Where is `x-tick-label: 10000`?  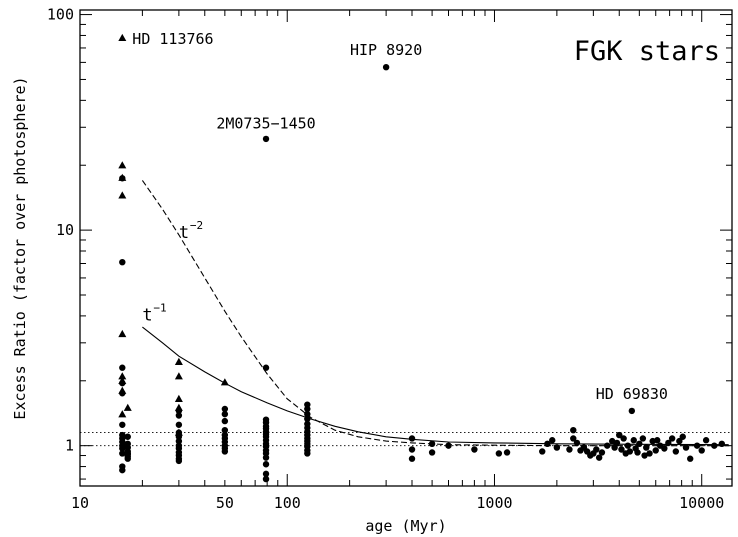
x-tick-label: 10000 is located at coordinates (701, 503).